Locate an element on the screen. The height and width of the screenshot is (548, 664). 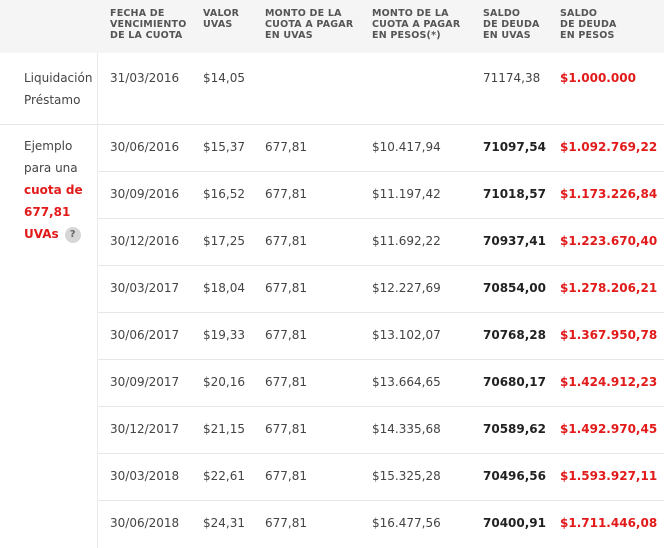
cell-monto-pesos: $12.227,69 is located at coordinates (406, 288).